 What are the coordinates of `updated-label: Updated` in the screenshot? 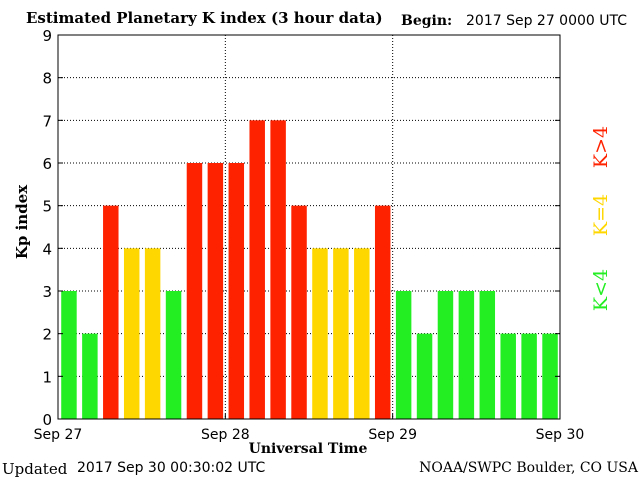 It's located at (35, 469).